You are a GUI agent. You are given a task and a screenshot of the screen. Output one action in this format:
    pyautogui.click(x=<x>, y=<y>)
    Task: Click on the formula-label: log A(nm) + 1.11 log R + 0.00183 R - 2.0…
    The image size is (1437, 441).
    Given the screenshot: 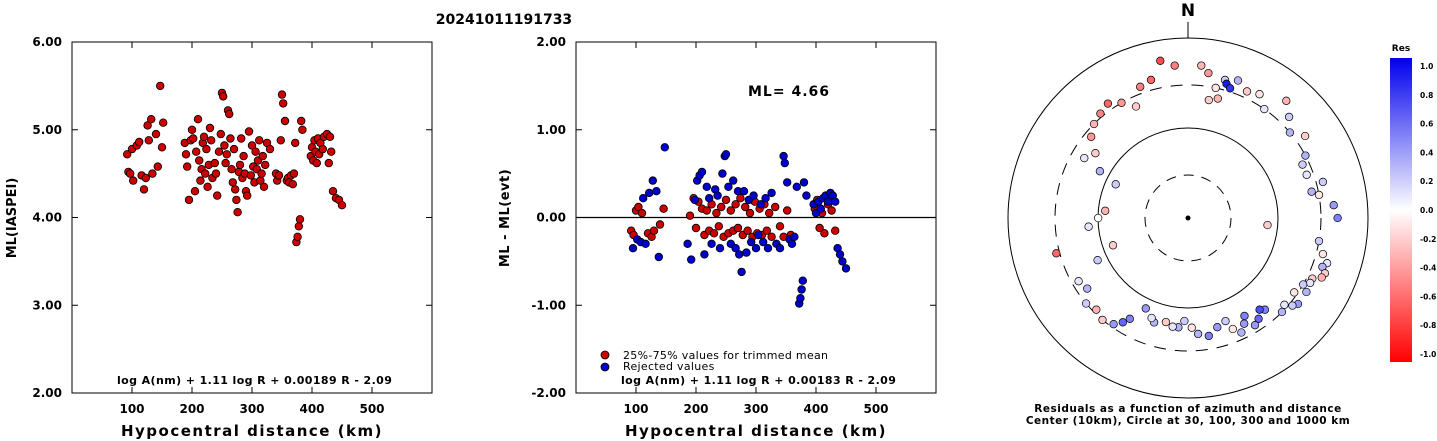 What is the action you would take?
    pyautogui.click(x=758, y=380)
    